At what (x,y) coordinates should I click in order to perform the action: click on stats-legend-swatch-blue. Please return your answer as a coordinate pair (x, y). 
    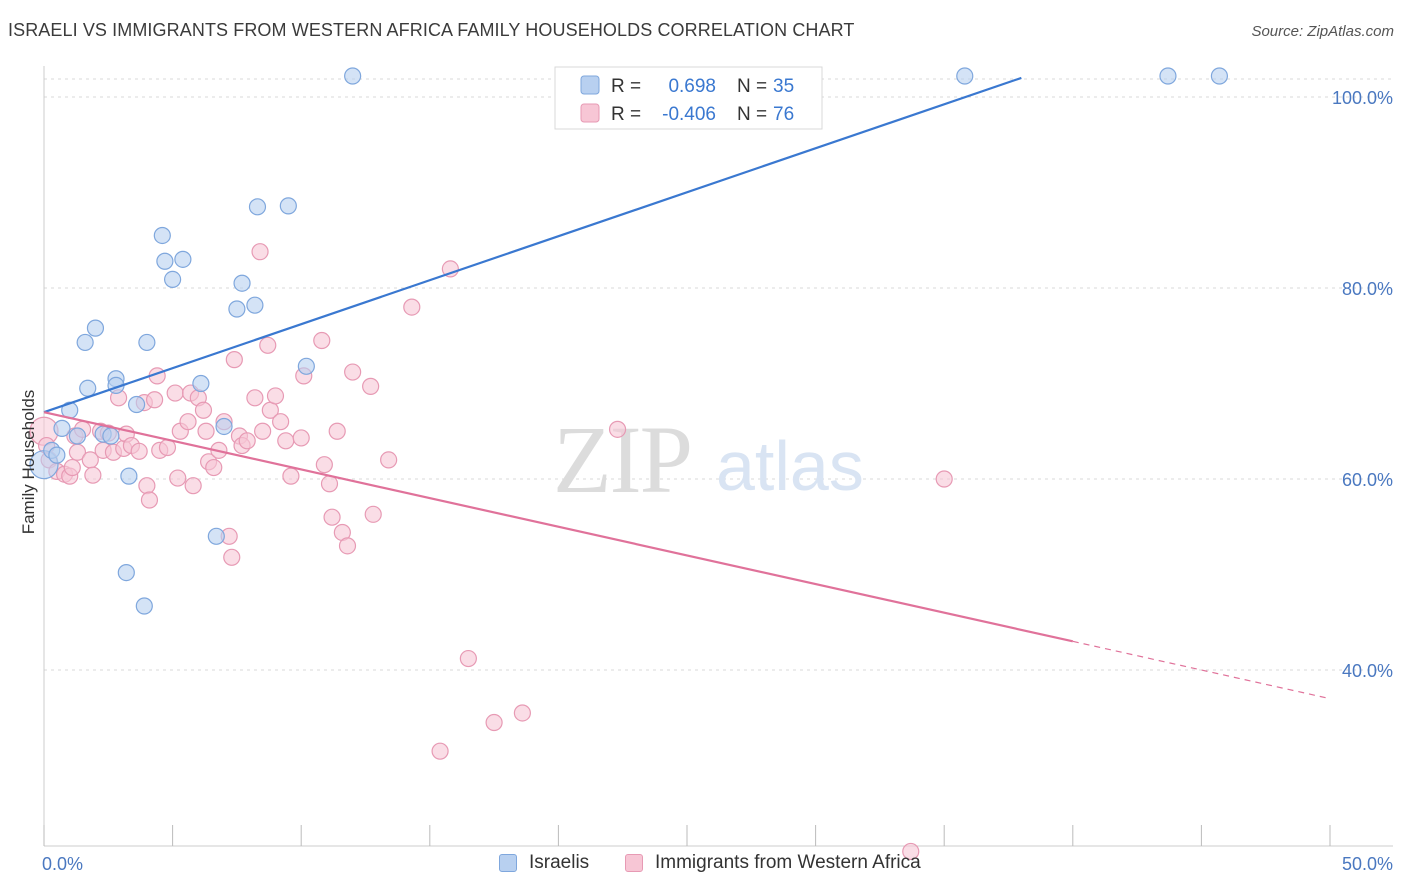
    Looking at the image, I should click on (590, 85).